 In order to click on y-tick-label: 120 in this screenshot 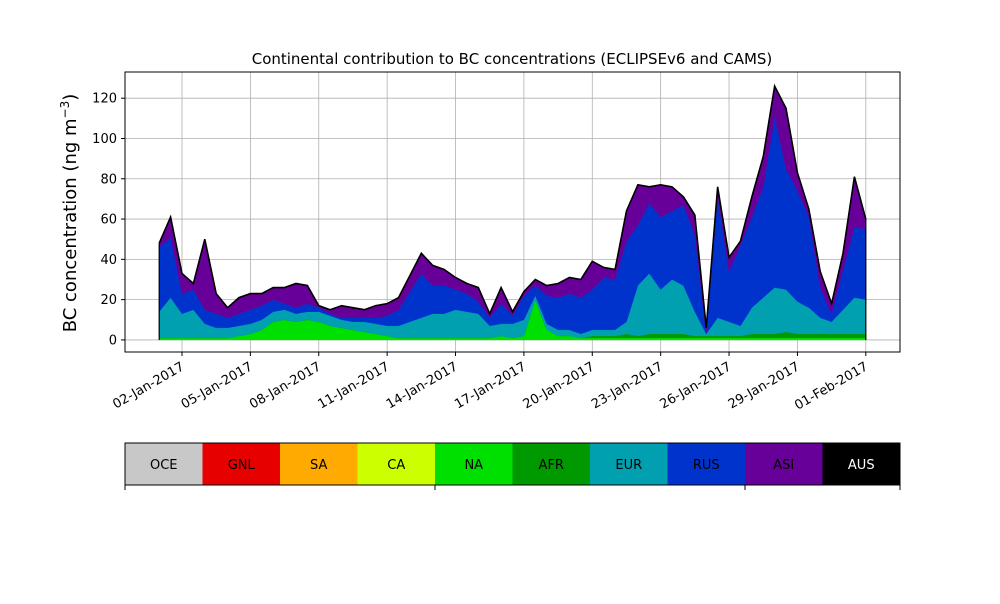, I will do `click(104, 99)`.